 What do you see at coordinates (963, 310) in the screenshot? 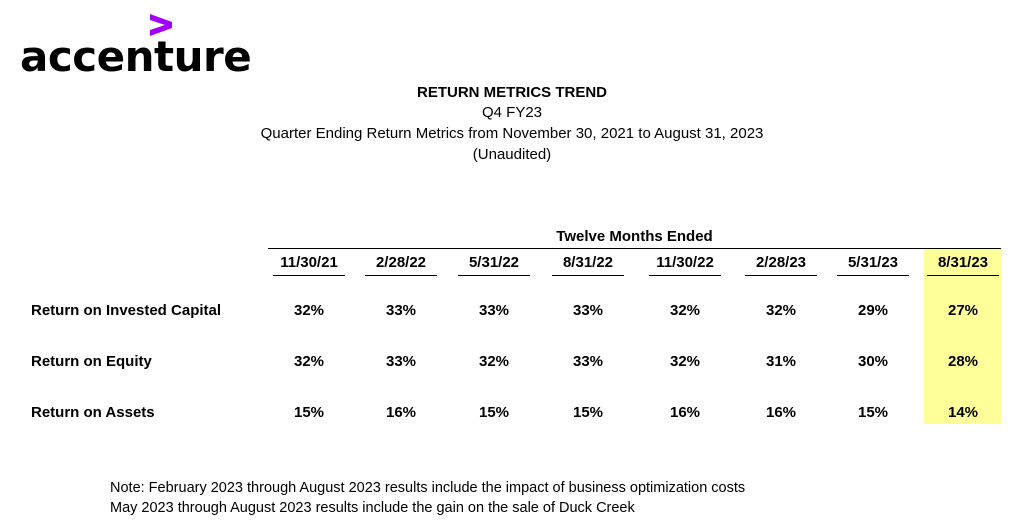
I see `table-cell: 27%` at bounding box center [963, 310].